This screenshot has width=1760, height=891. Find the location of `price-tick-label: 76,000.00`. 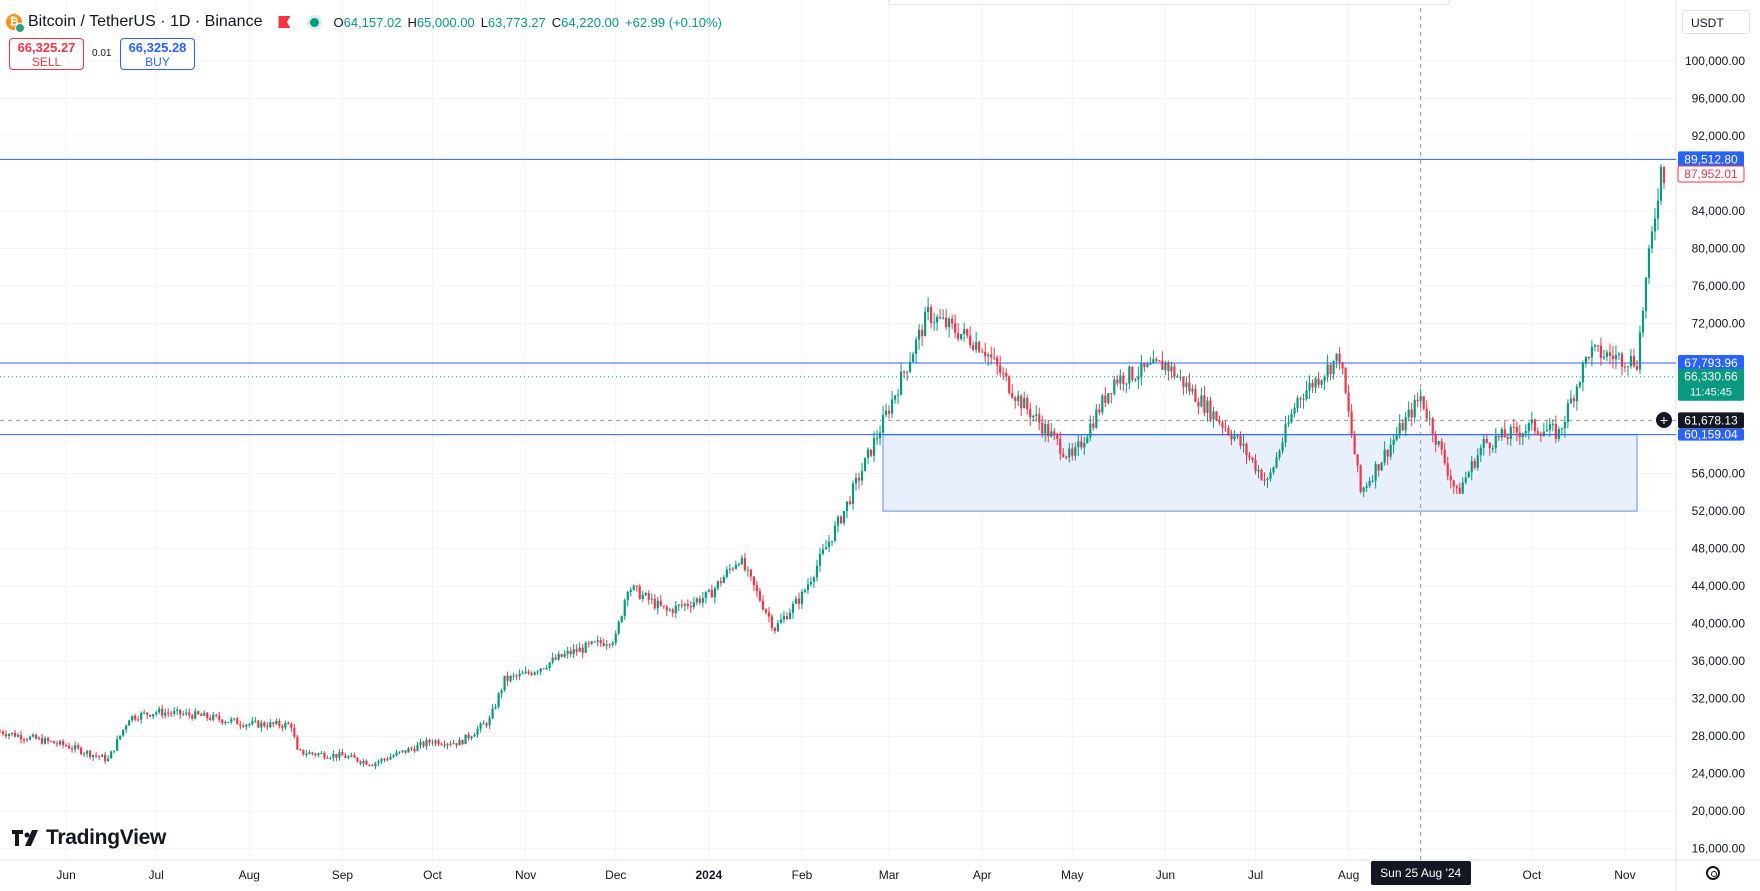

price-tick-label: 76,000.00 is located at coordinates (1719, 286).